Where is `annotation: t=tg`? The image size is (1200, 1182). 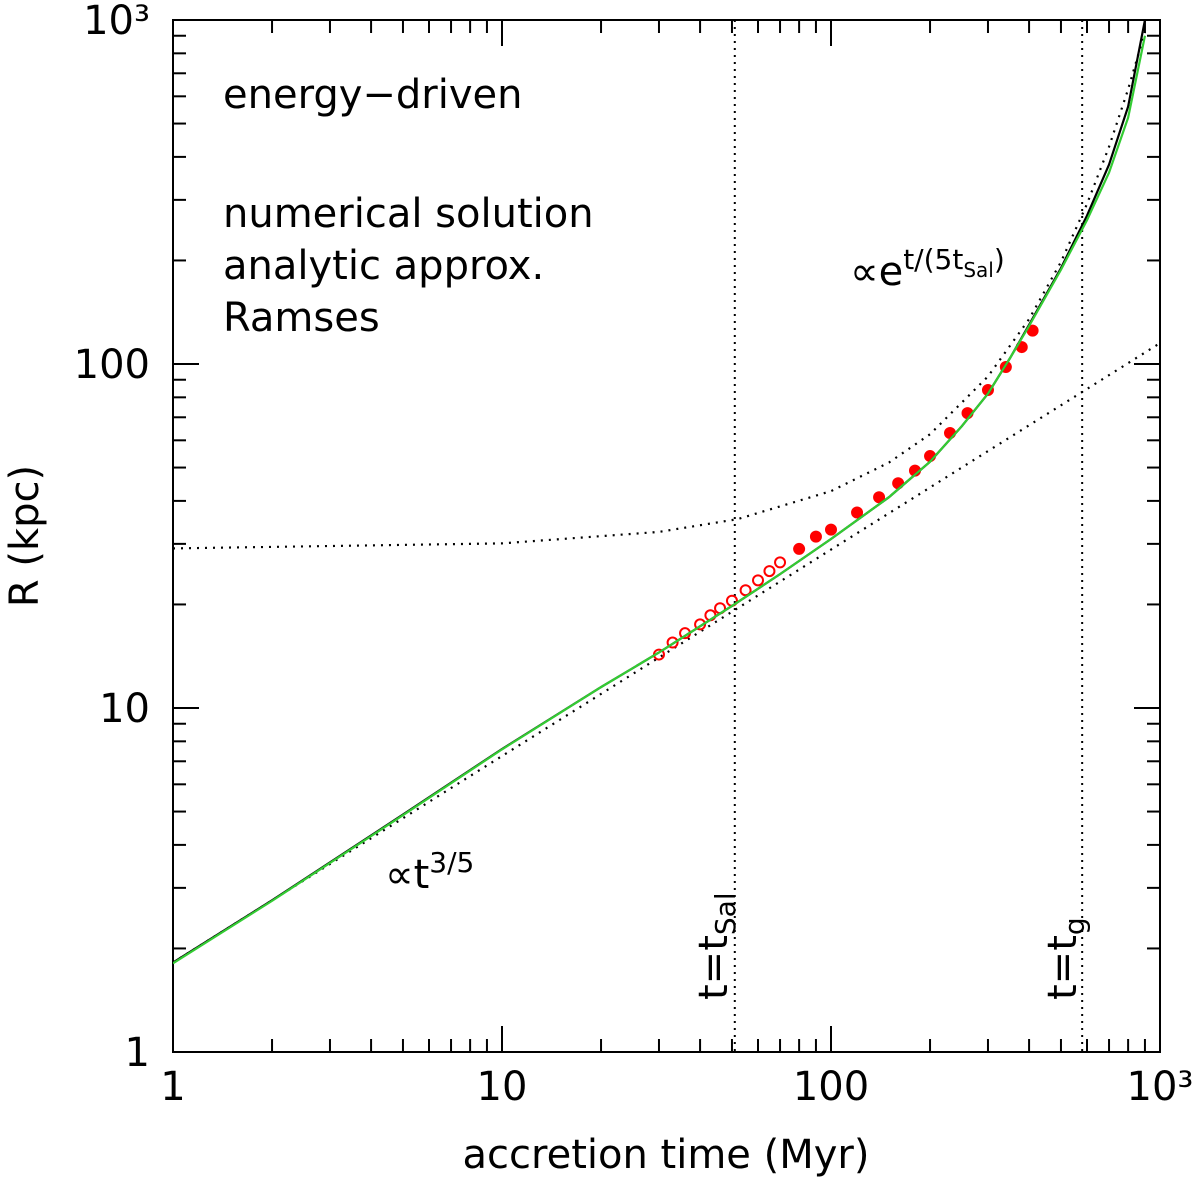
annotation: t=tg is located at coordinates (1065, 958).